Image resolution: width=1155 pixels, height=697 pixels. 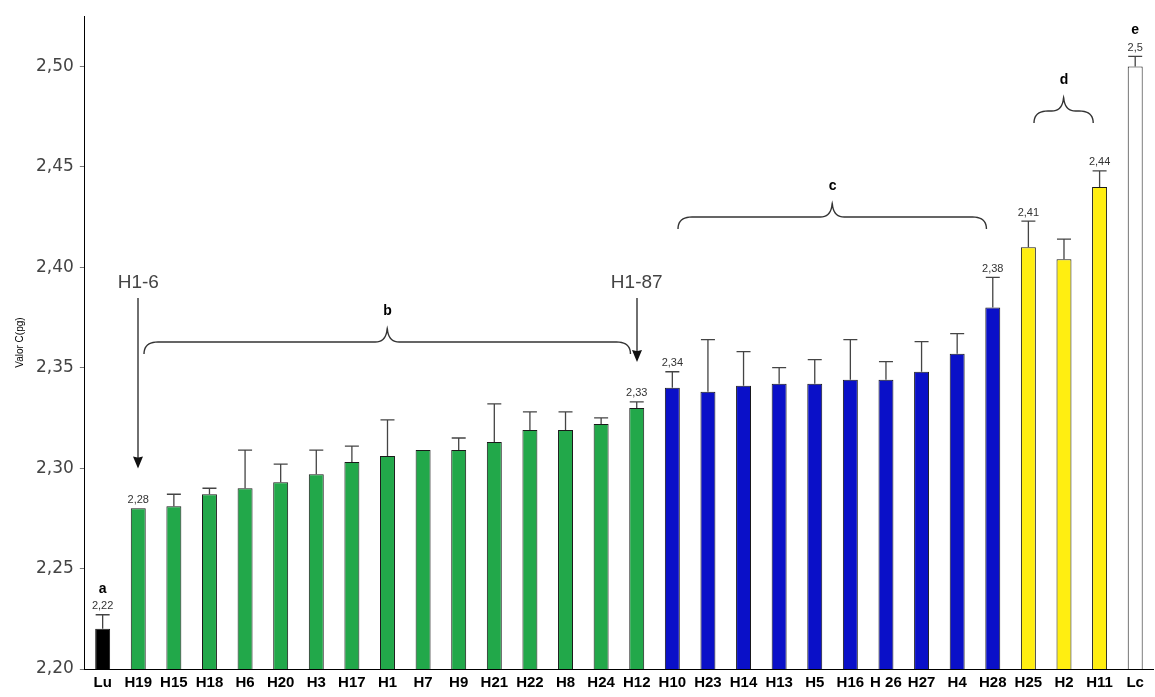 I want to click on x-tick-label: H4, so click(x=957, y=682).